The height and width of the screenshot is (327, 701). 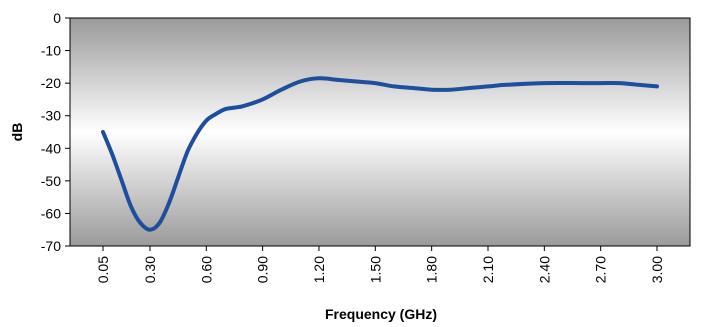 I want to click on y-tick-label: -60, so click(x=51, y=213).